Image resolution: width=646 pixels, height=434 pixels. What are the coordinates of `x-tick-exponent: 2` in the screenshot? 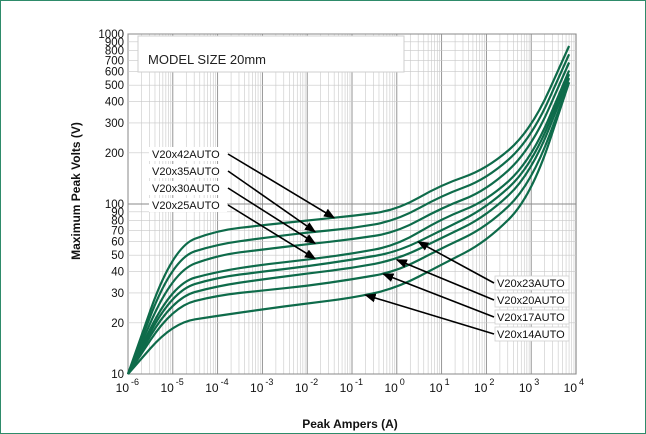 It's located at (491, 382).